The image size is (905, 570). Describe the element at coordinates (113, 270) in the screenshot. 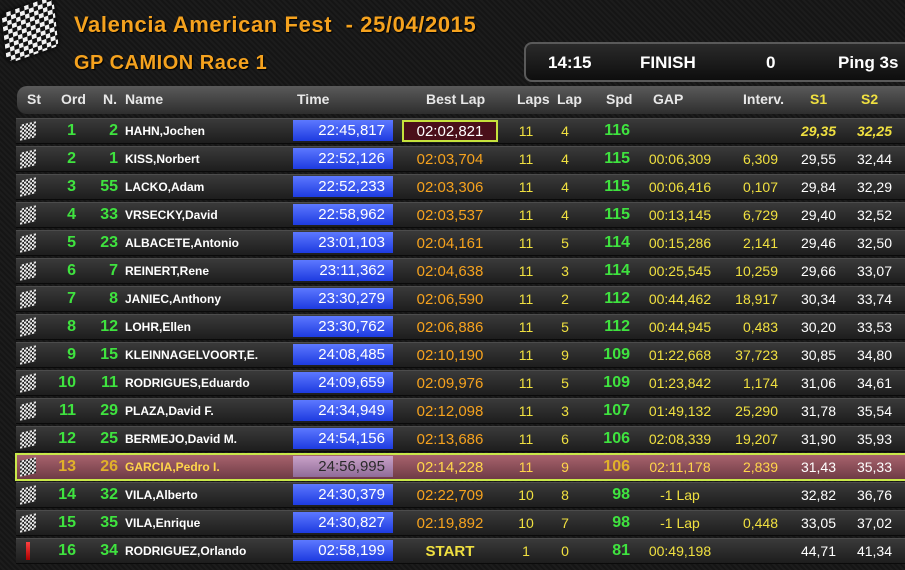

I see `car-number-cell: 7` at that location.